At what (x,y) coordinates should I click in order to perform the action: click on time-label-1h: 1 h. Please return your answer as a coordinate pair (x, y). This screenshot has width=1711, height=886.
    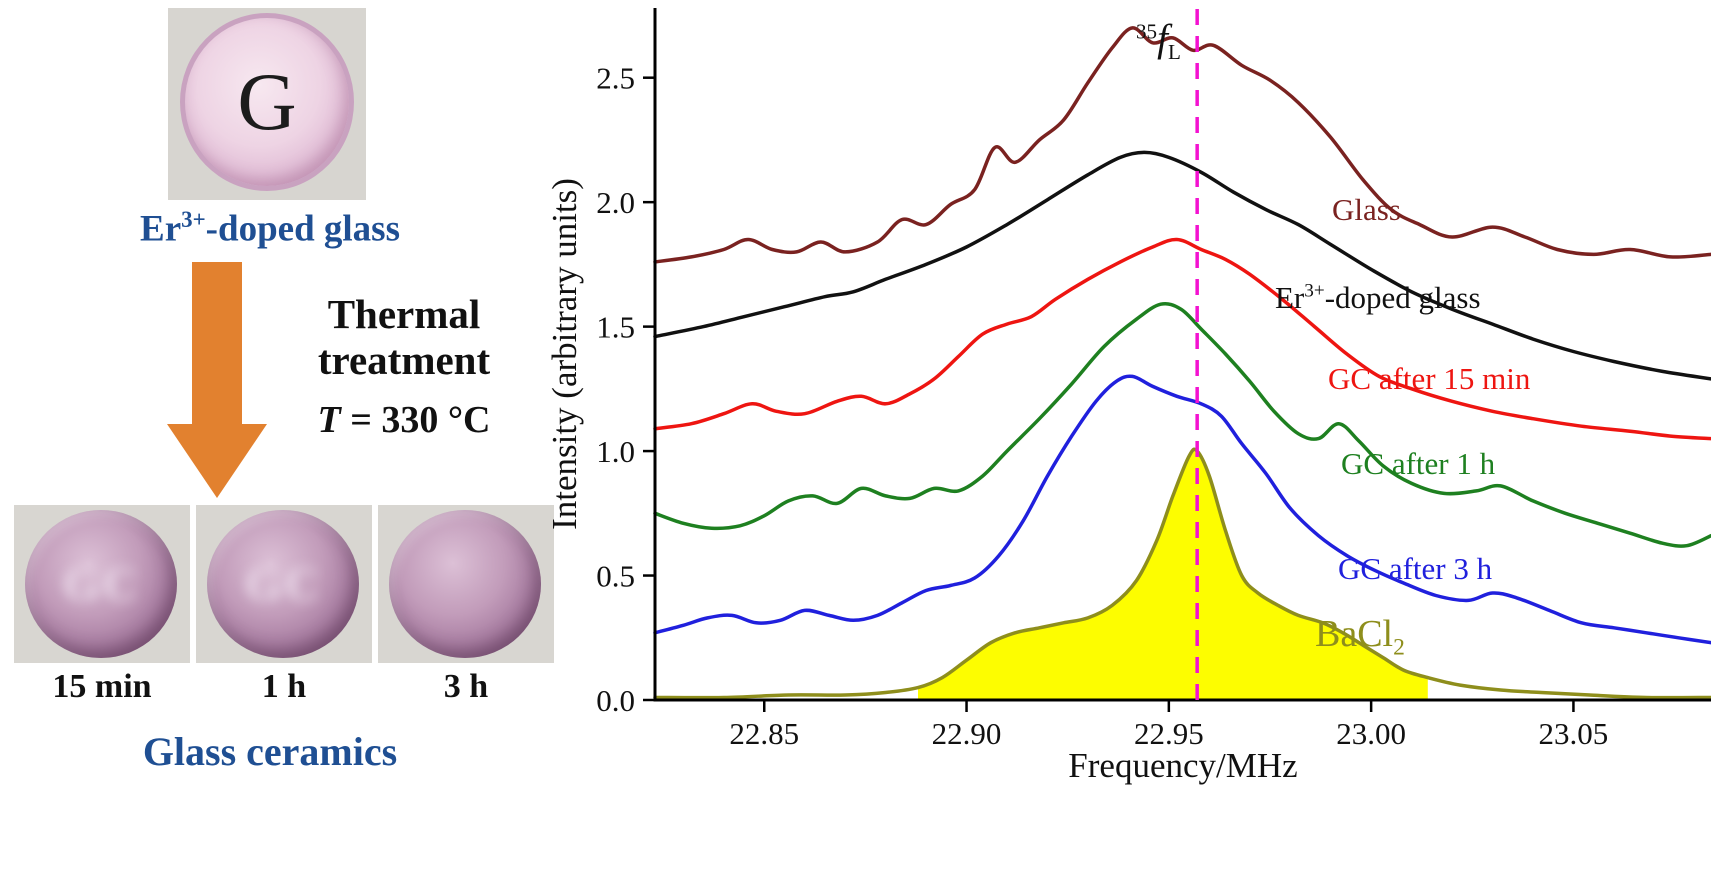
    Looking at the image, I should click on (284, 686).